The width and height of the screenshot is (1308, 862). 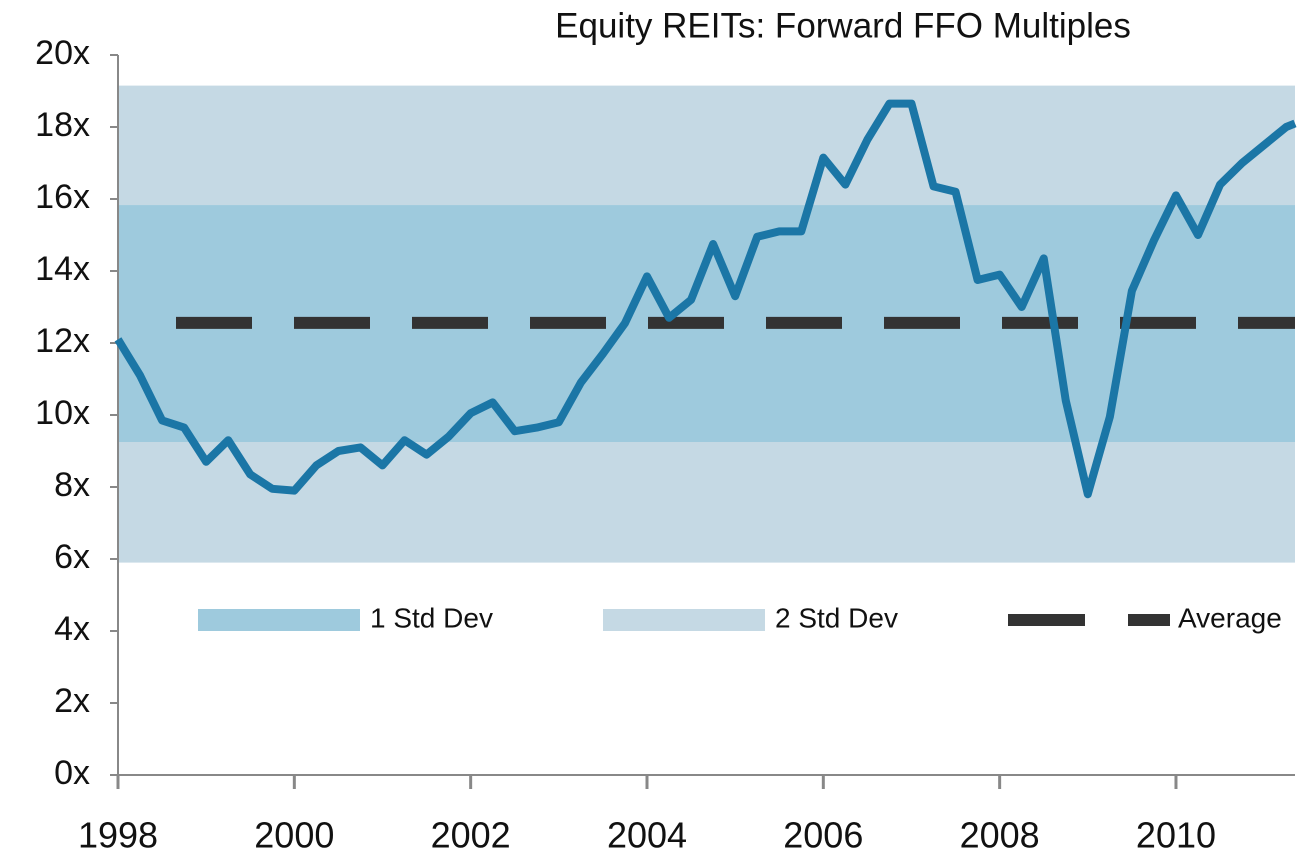 I want to click on x-tick-label: 2006, so click(x=823, y=835).